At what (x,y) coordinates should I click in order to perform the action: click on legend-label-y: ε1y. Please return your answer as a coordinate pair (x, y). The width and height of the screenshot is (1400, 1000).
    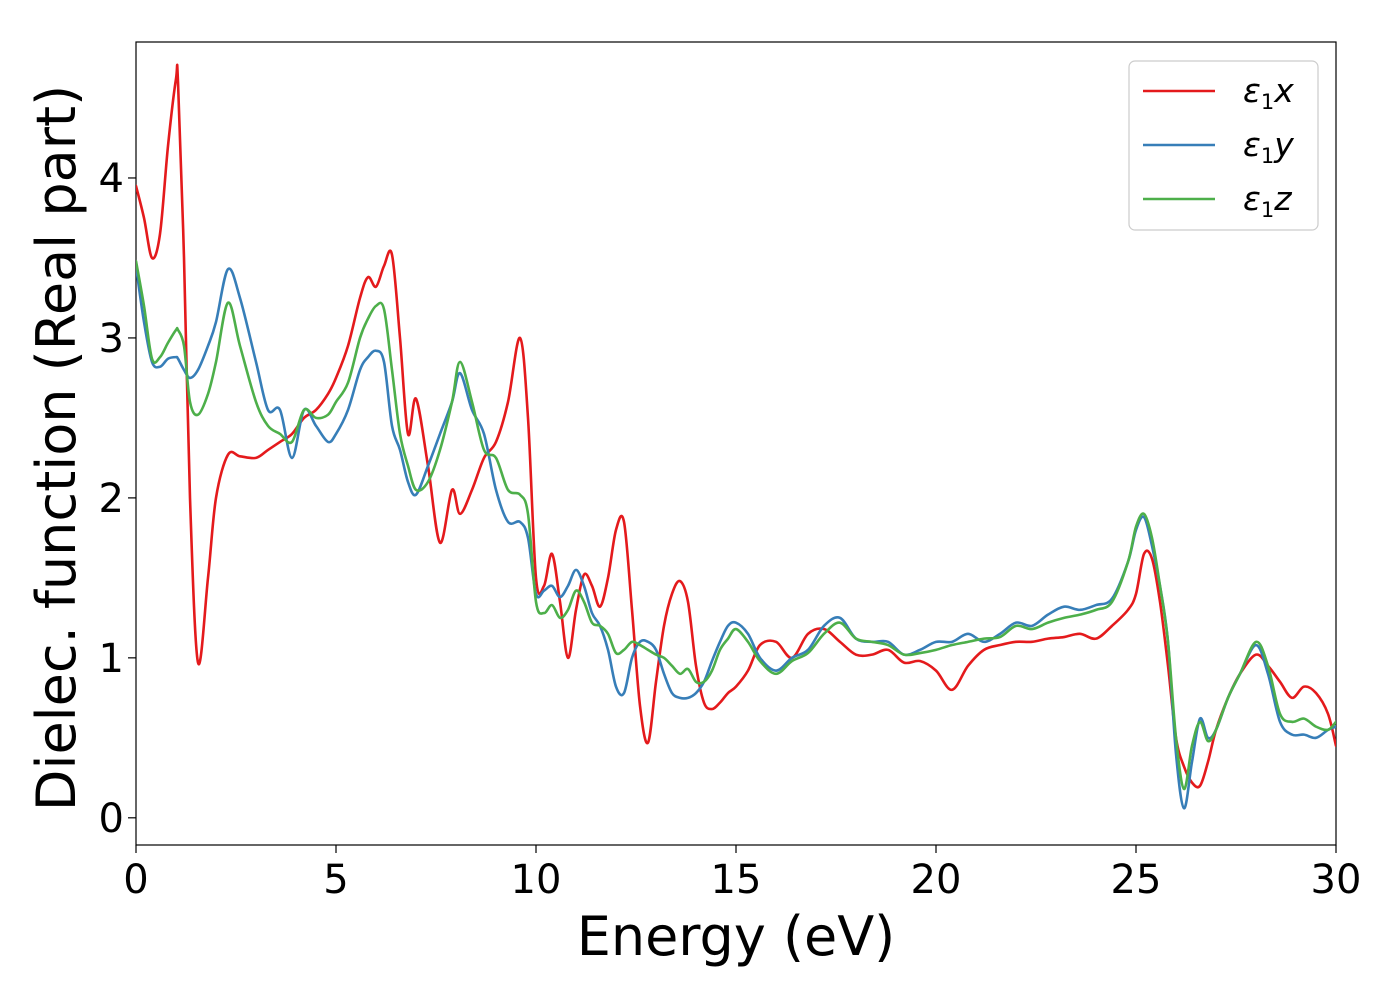
    Looking at the image, I should click on (1268, 146).